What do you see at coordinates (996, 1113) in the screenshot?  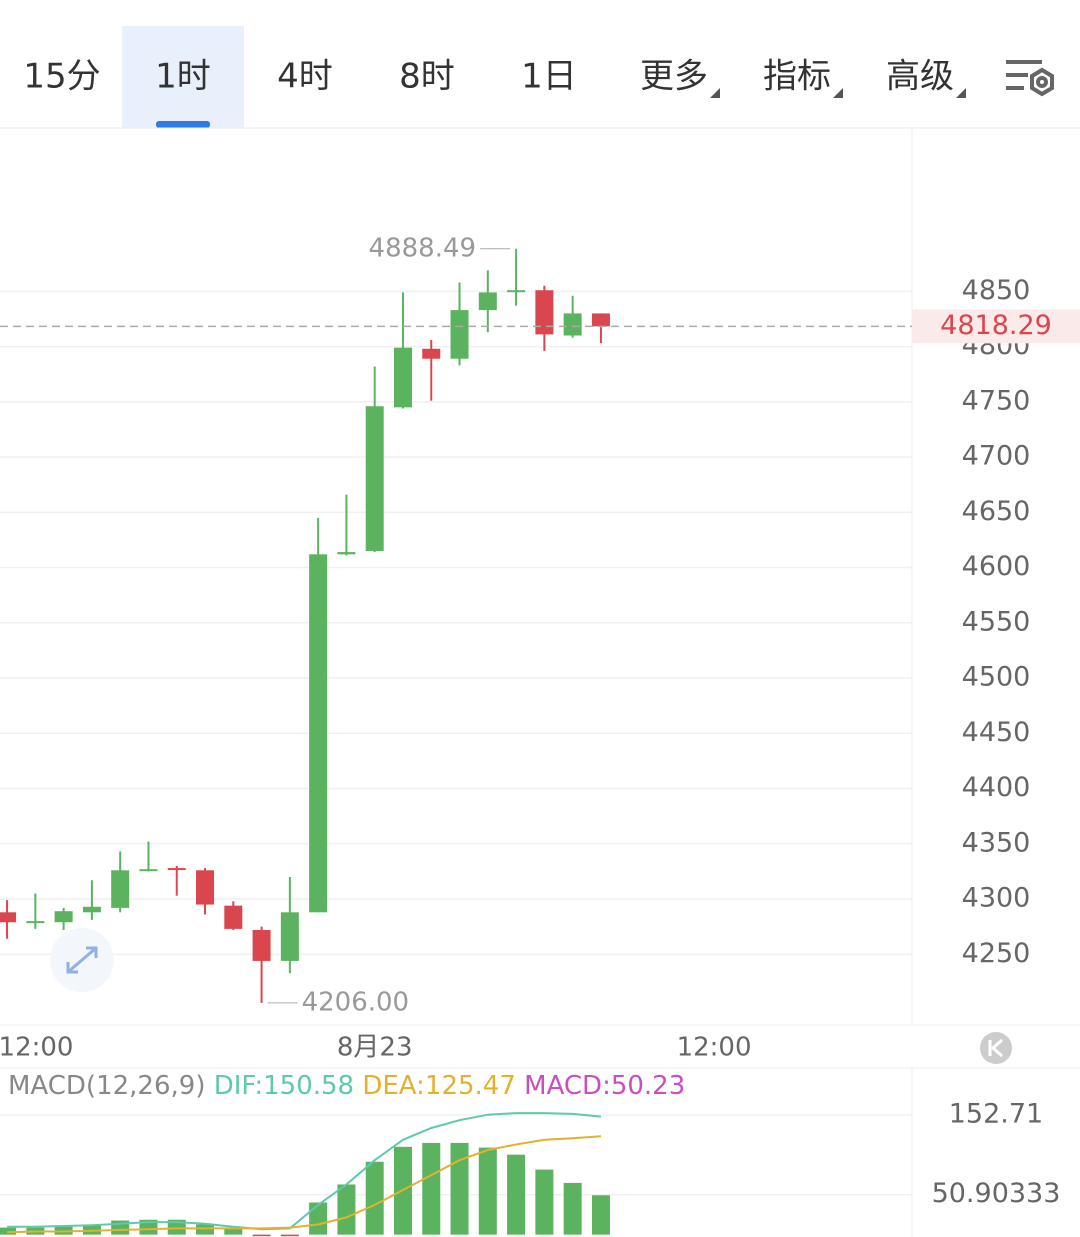 I see `y-tick-label: 152.71` at bounding box center [996, 1113].